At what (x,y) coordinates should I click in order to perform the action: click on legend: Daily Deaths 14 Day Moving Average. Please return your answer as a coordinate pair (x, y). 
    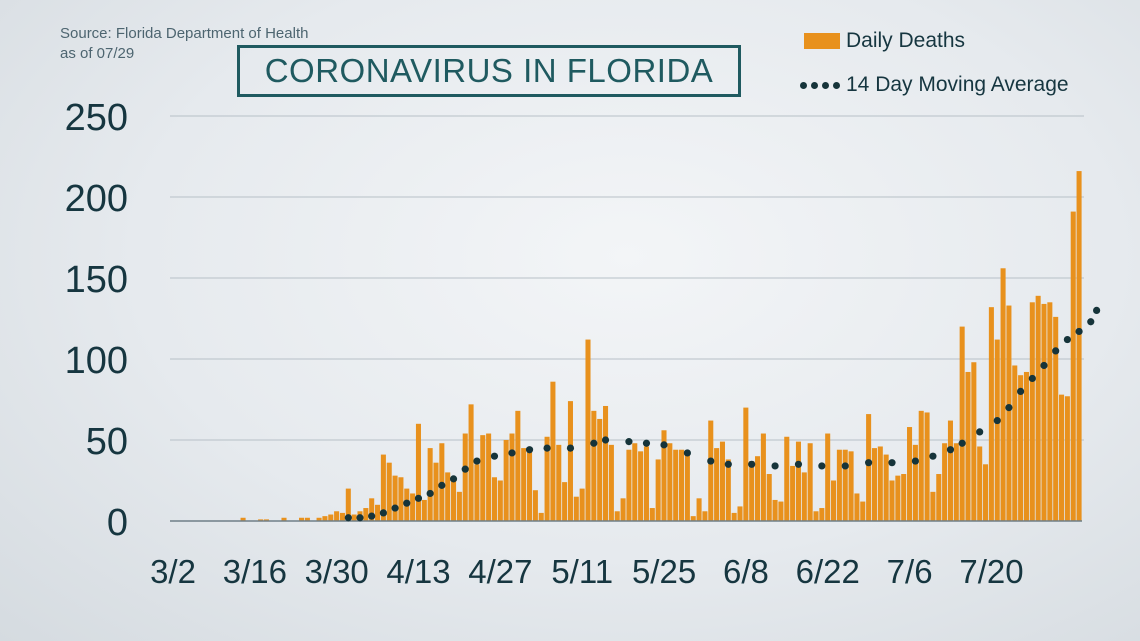
    Looking at the image, I should click on (934, 70).